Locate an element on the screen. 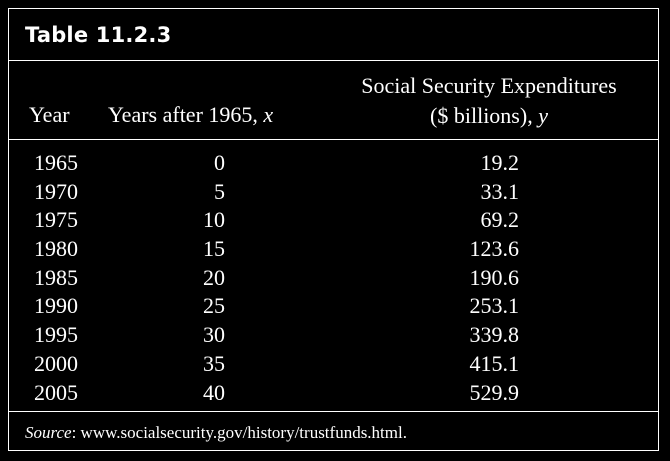  cell-year: 1990 is located at coordinates (56, 306).